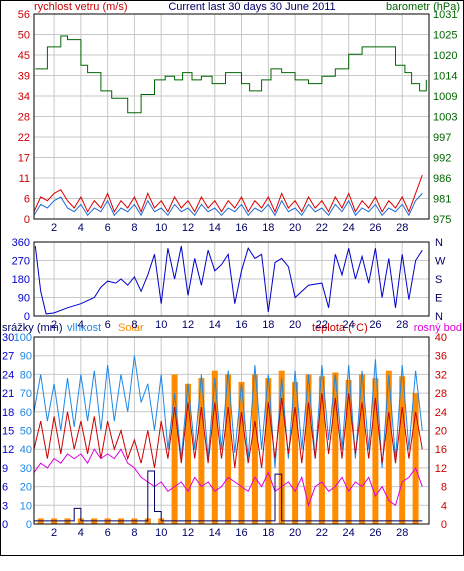  Describe the element at coordinates (444, 525) in the screenshot. I see `temperature-tick: 0` at that location.